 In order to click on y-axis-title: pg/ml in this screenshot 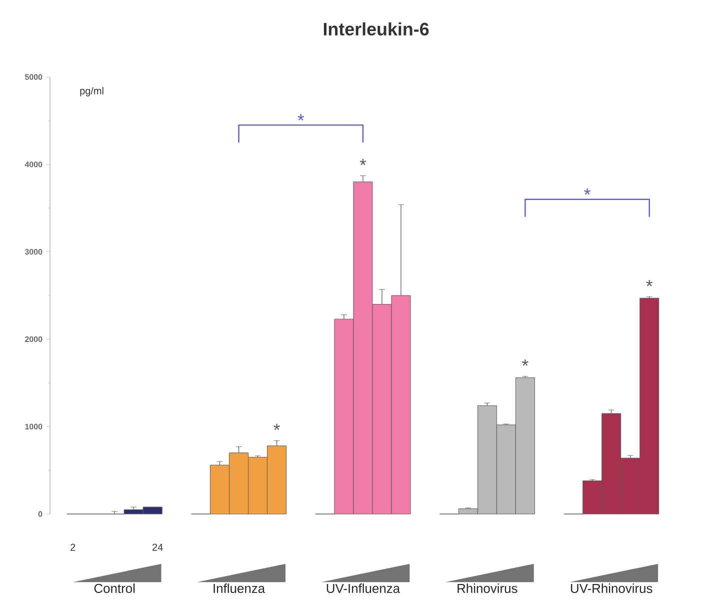, I will do `click(92, 91)`.